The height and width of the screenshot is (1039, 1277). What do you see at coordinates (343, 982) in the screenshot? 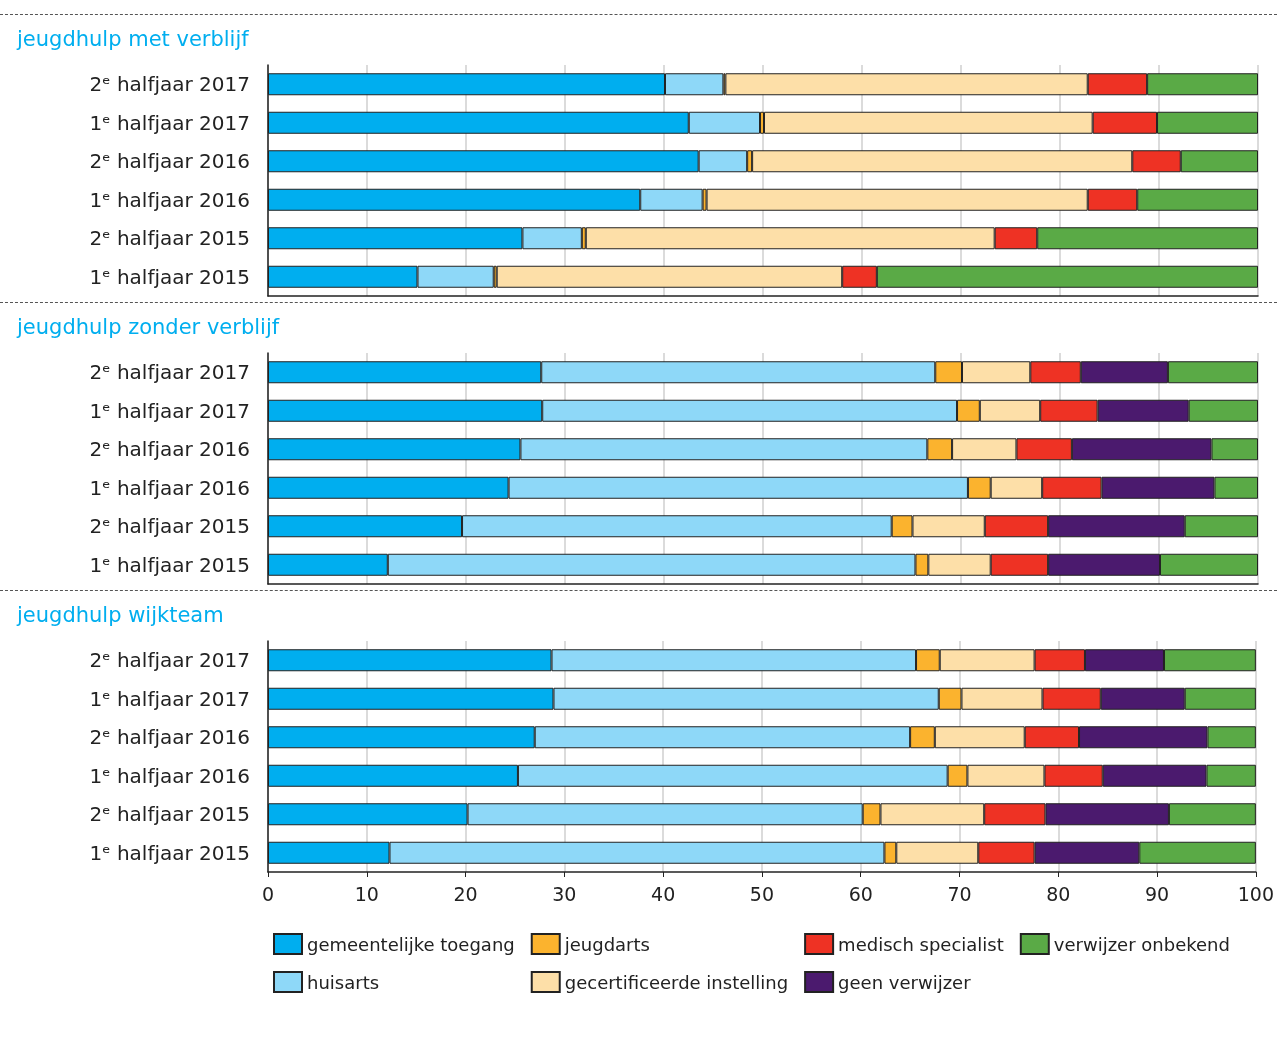
I see `legend-label: huisarts` at bounding box center [343, 982].